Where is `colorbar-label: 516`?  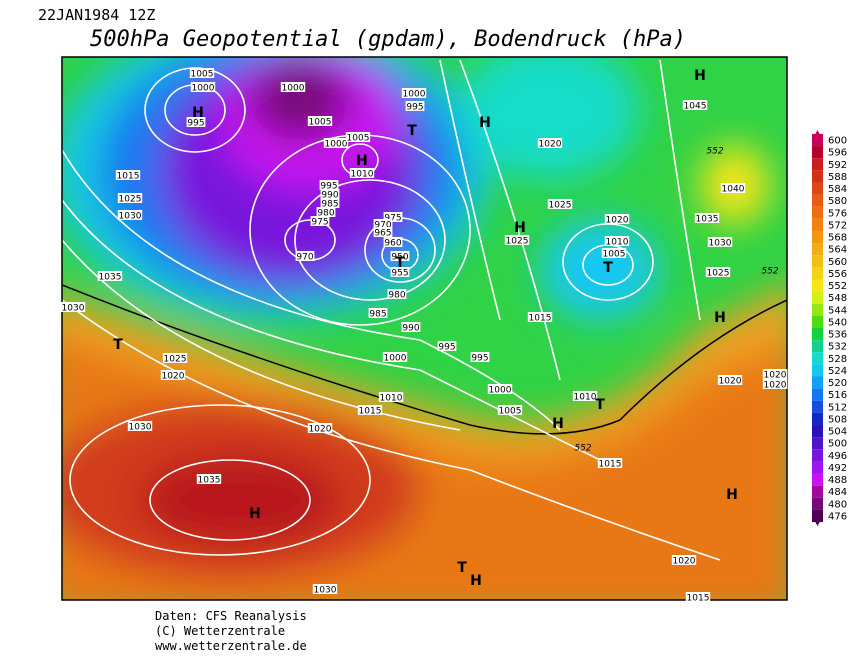 colorbar-label: 516 is located at coordinates (837, 395).